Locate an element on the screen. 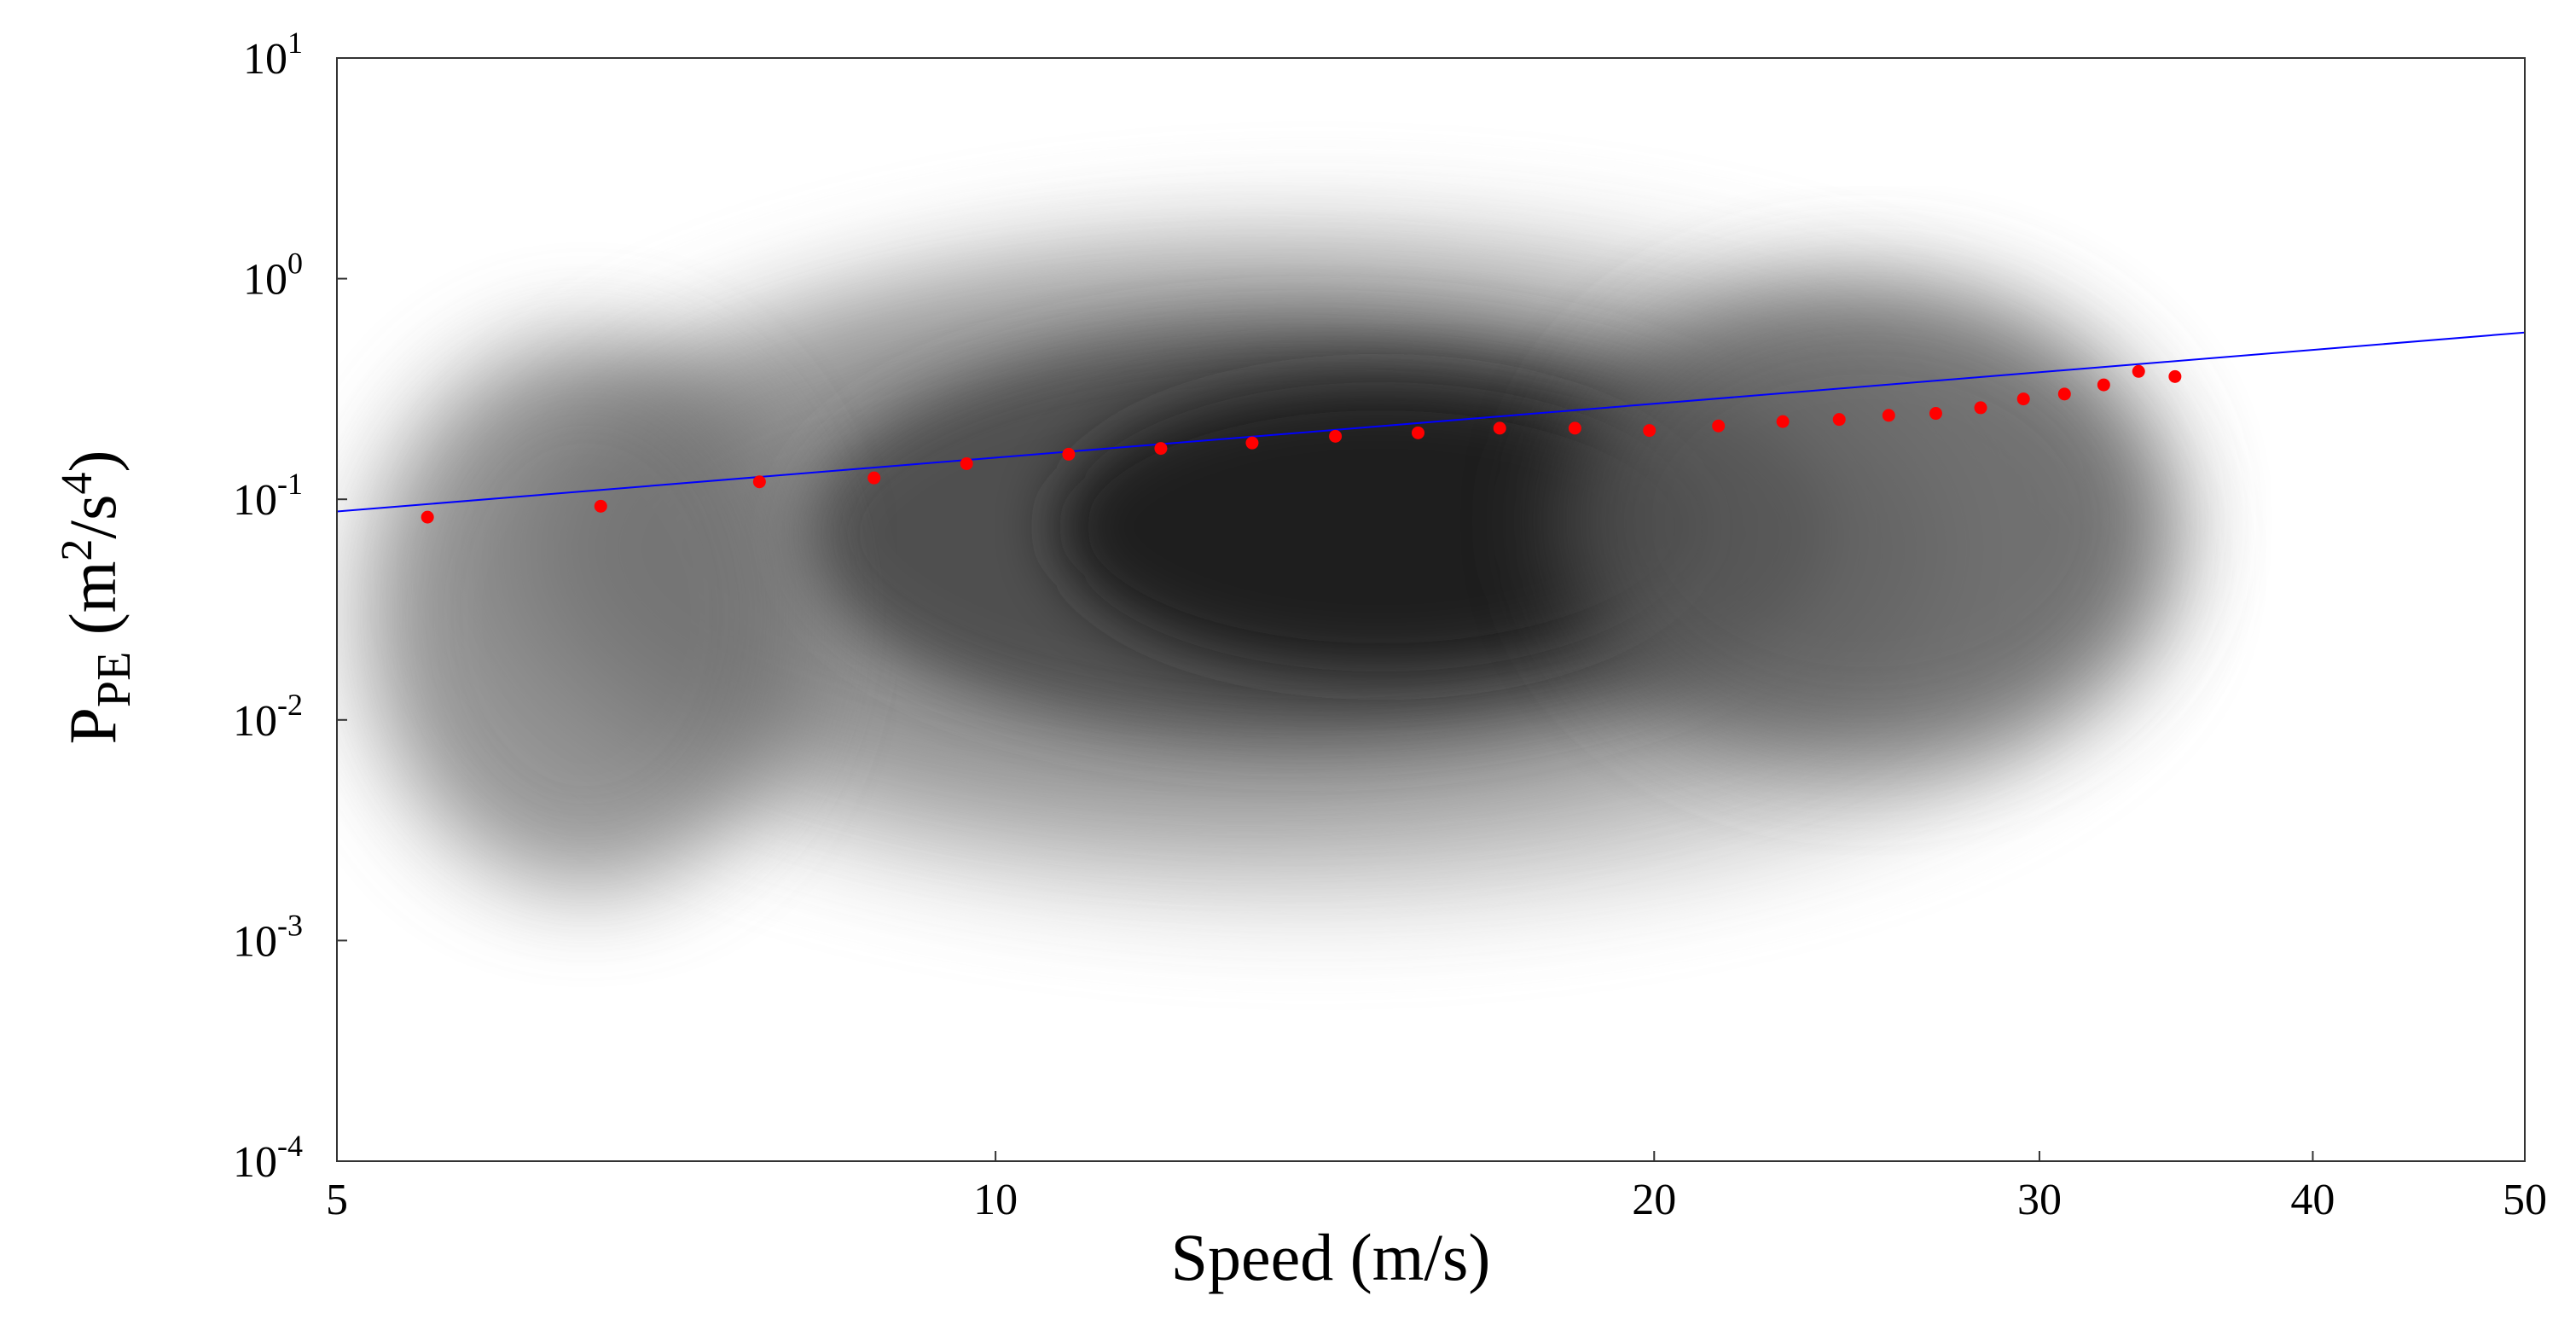 This screenshot has height=1319, width=2576. y-axis-label: PPE (m2/s4) is located at coordinates (97, 597).